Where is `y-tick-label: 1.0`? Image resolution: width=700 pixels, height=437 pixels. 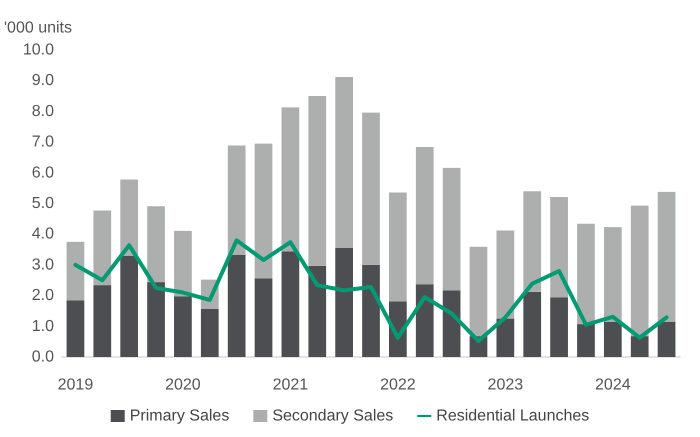
y-tick-label: 1.0 is located at coordinates (43, 326).